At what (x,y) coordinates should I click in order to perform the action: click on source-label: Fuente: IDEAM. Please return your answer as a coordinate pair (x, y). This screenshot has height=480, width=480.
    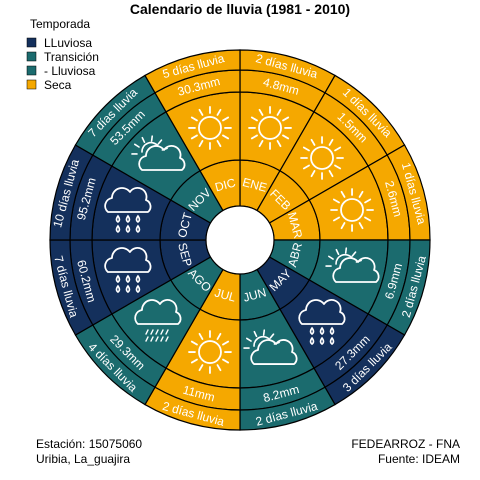
    Looking at the image, I should click on (419, 459).